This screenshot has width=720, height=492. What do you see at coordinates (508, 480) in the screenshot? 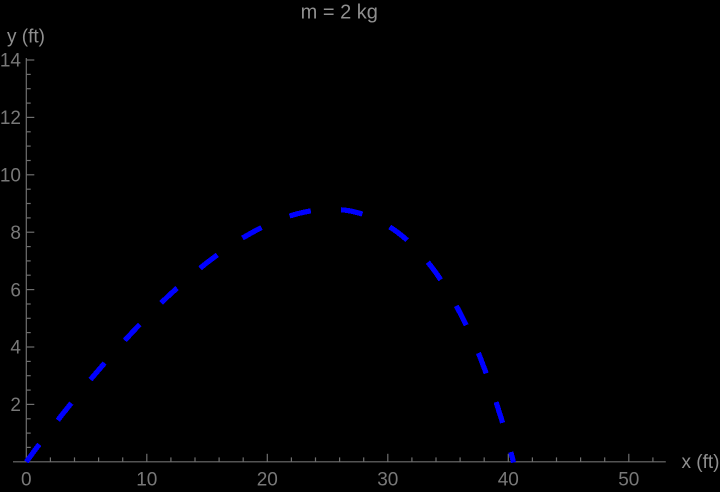
I see `svg-text: 40` at bounding box center [508, 480].